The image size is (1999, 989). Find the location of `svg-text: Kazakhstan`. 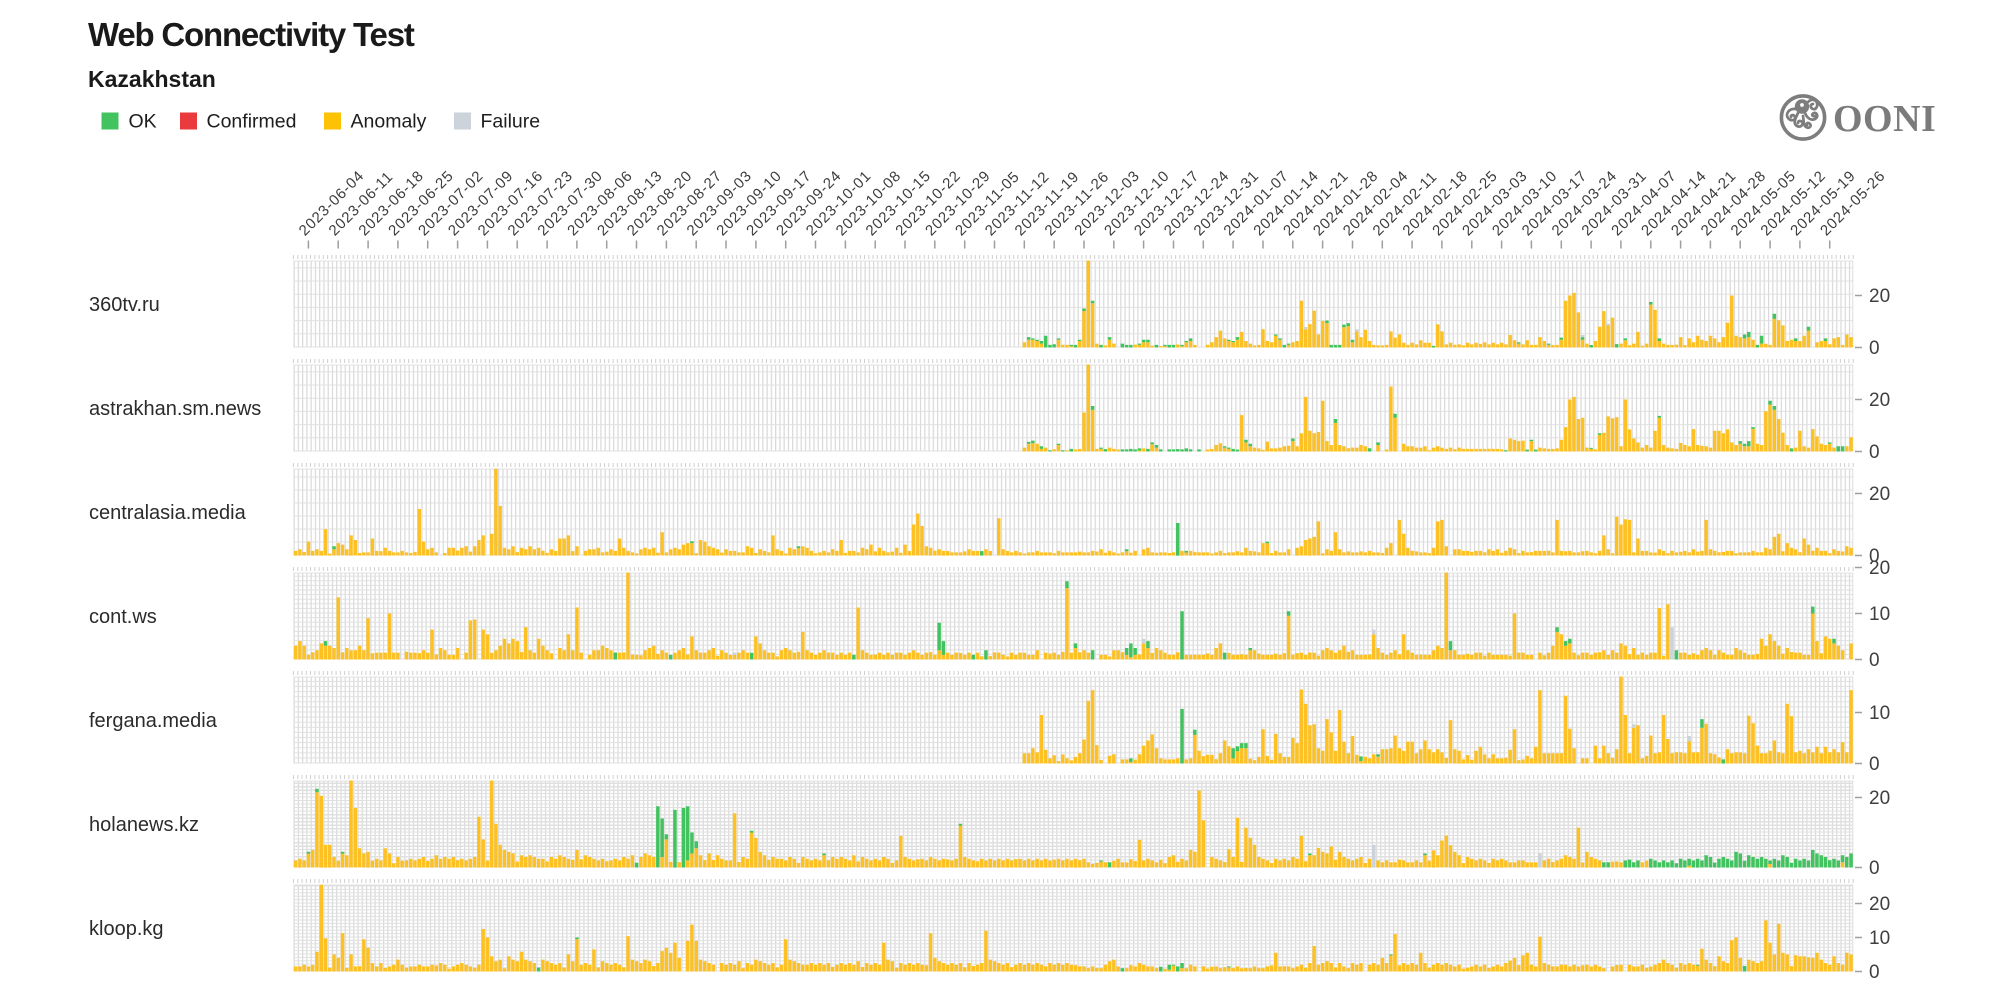

svg-text: Kazakhstan is located at coordinates (152, 79).